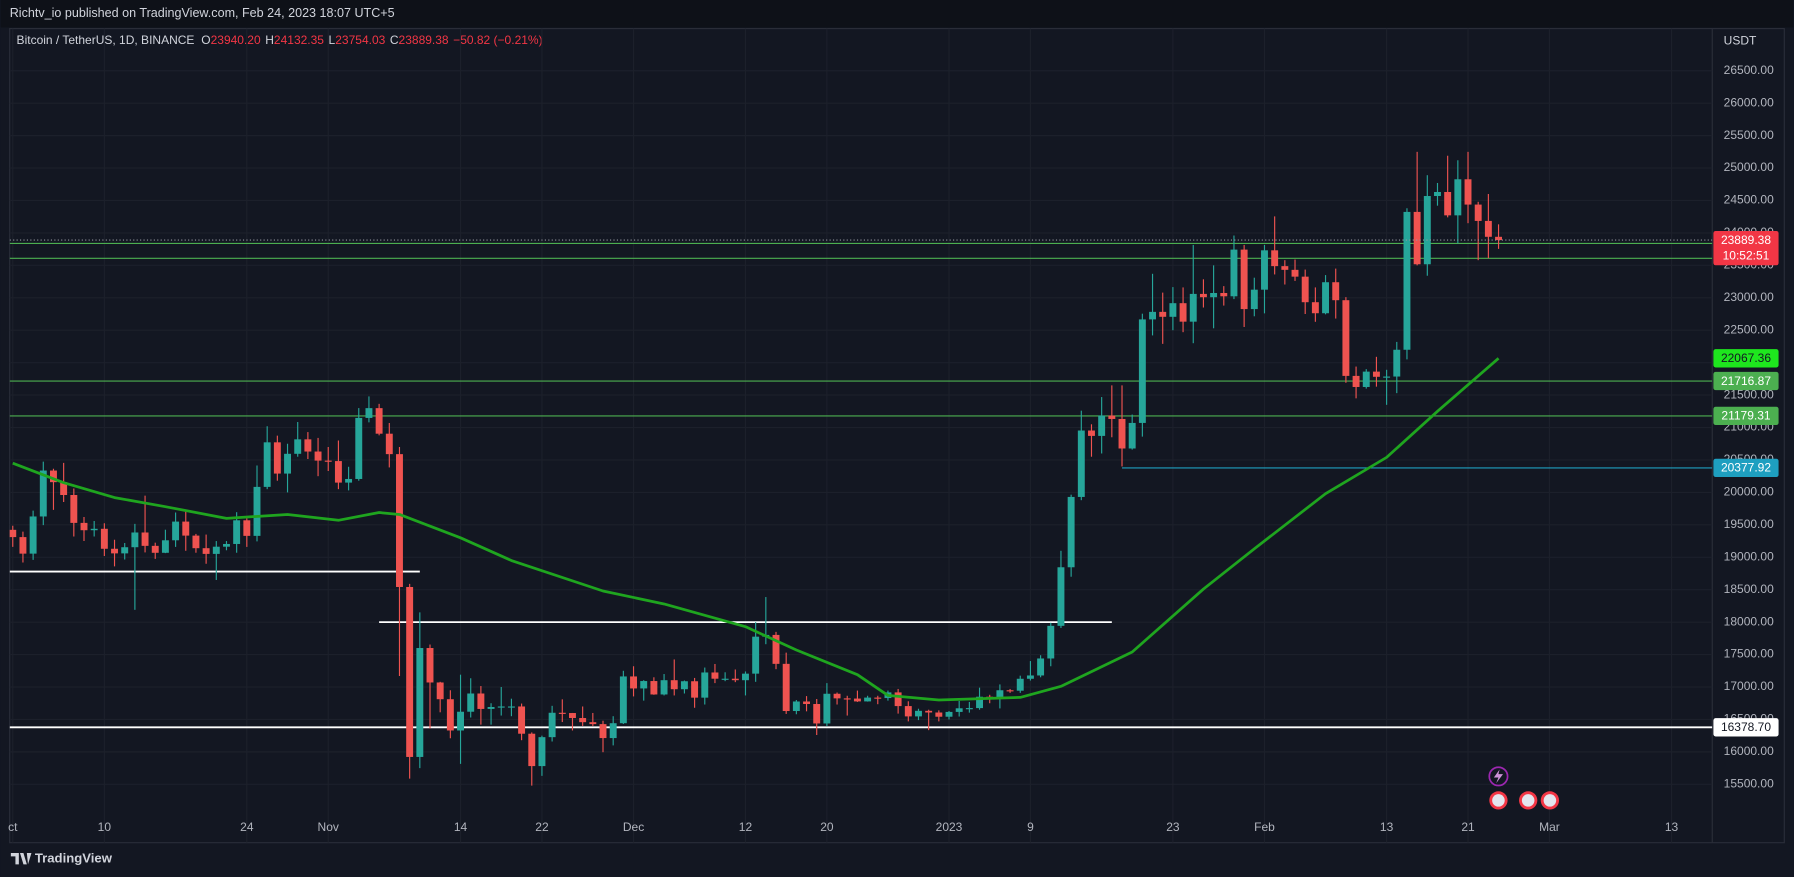 Image resolution: width=1794 pixels, height=877 pixels. What do you see at coordinates (394, 40) in the screenshot?
I see `ohlc-key: C` at bounding box center [394, 40].